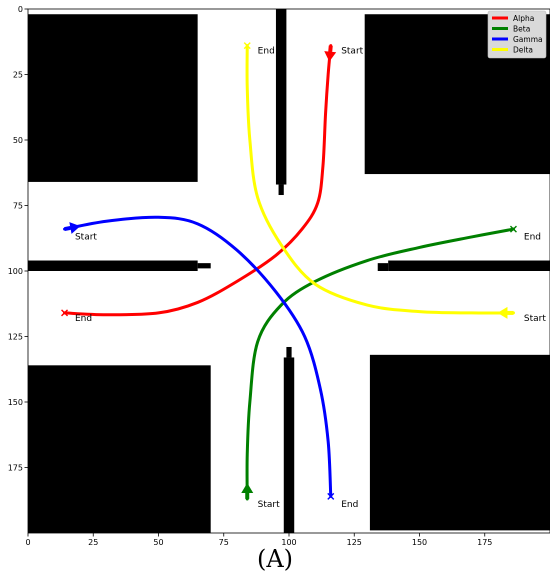 This screenshot has height=578, width=550. I want to click on legend-box, so click(517, 34).